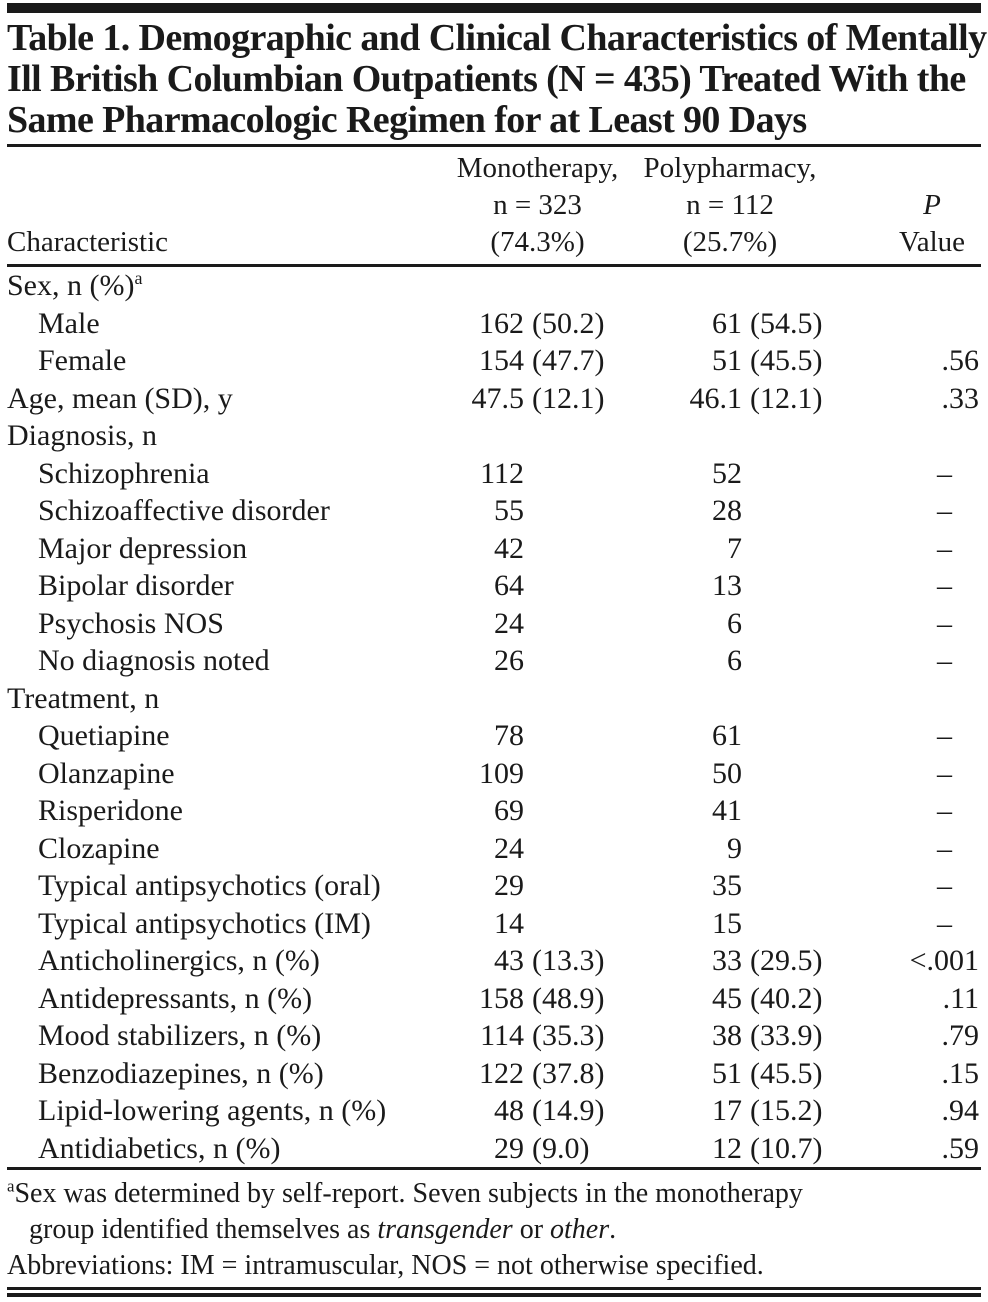 Image resolution: width=988 pixels, height=1302 pixels. I want to click on monotherapy-header-line-3: (74.3%), so click(537, 242).